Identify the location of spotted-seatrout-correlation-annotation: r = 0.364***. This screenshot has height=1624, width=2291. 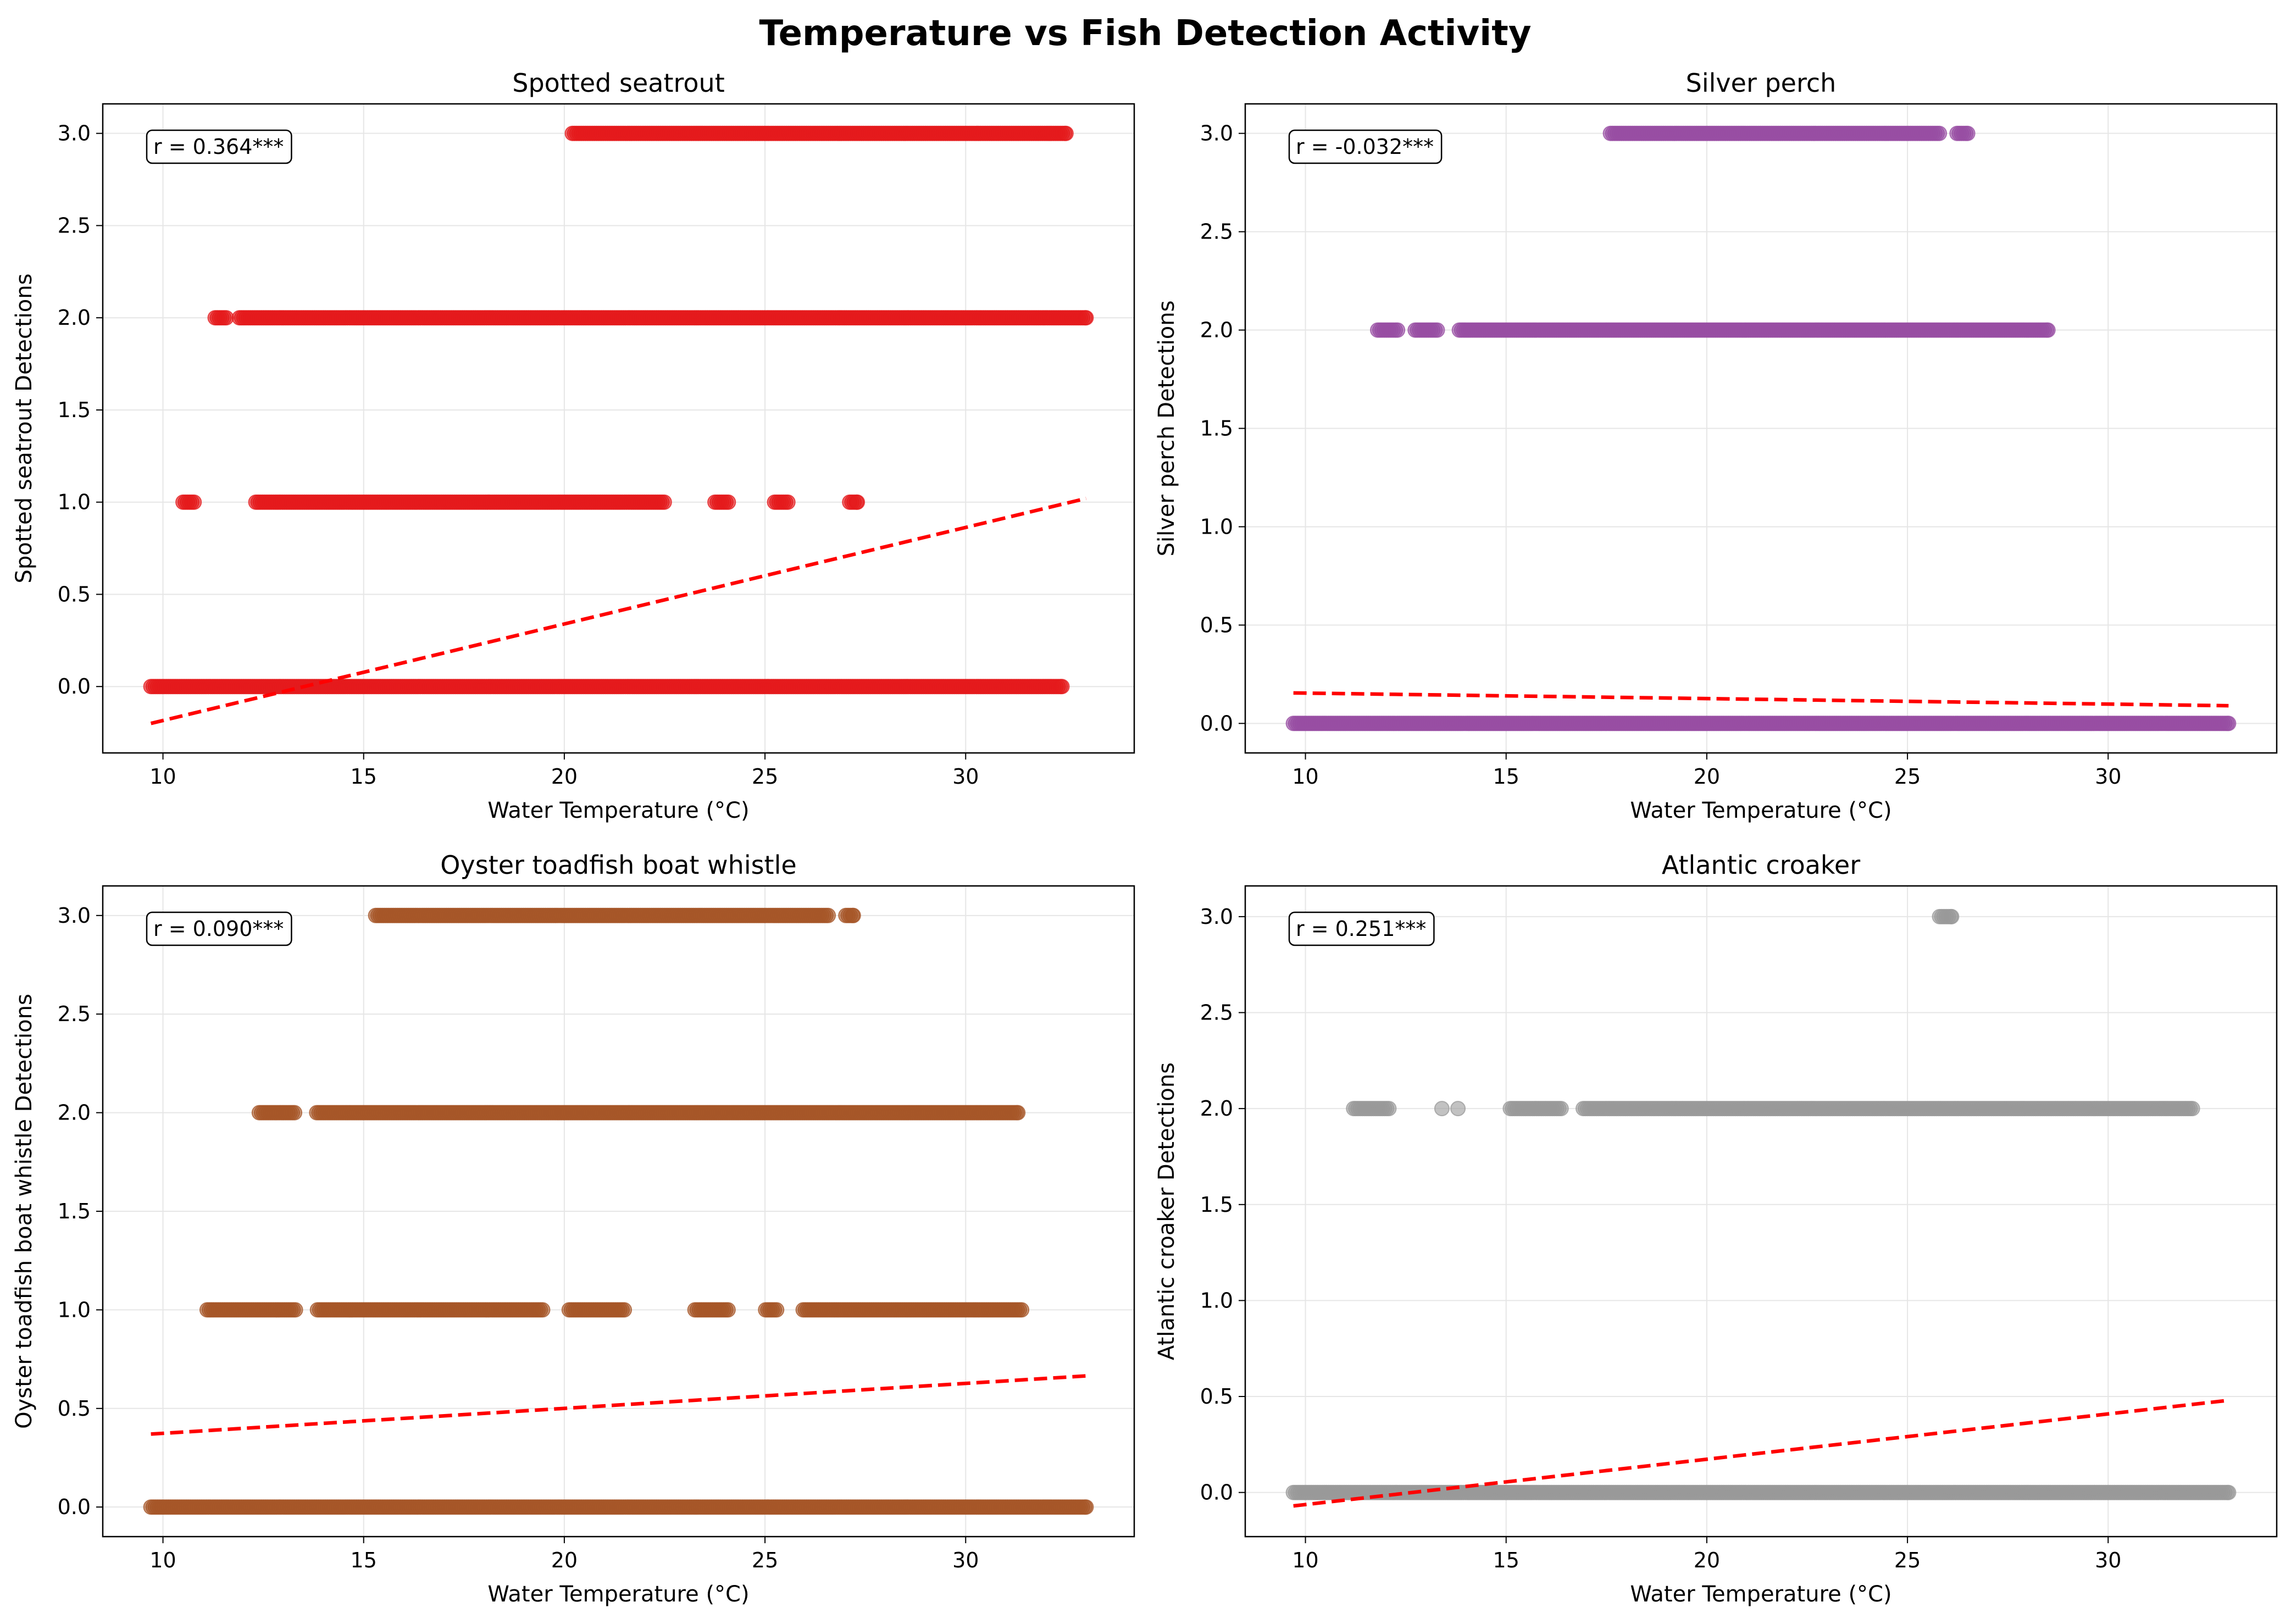
(219, 146).